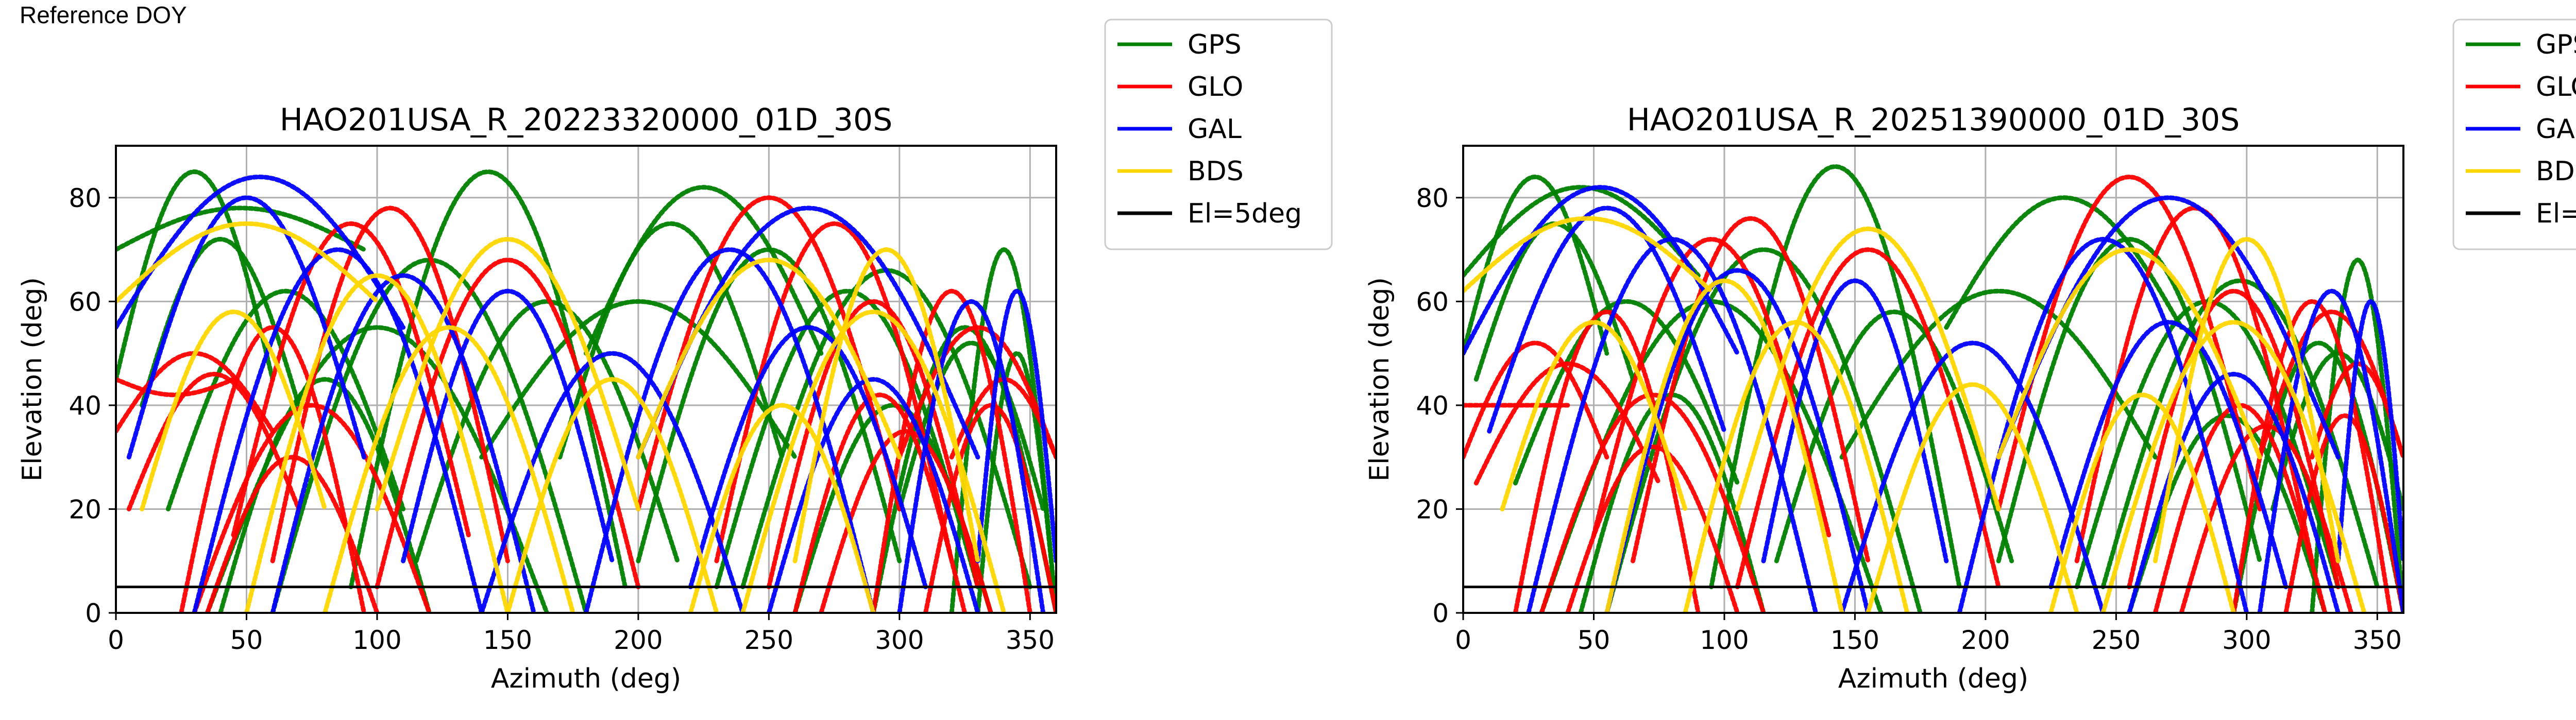 The height and width of the screenshot is (720, 2576). Describe the element at coordinates (85, 198) in the screenshot. I see `y-tick-label: 80` at that location.